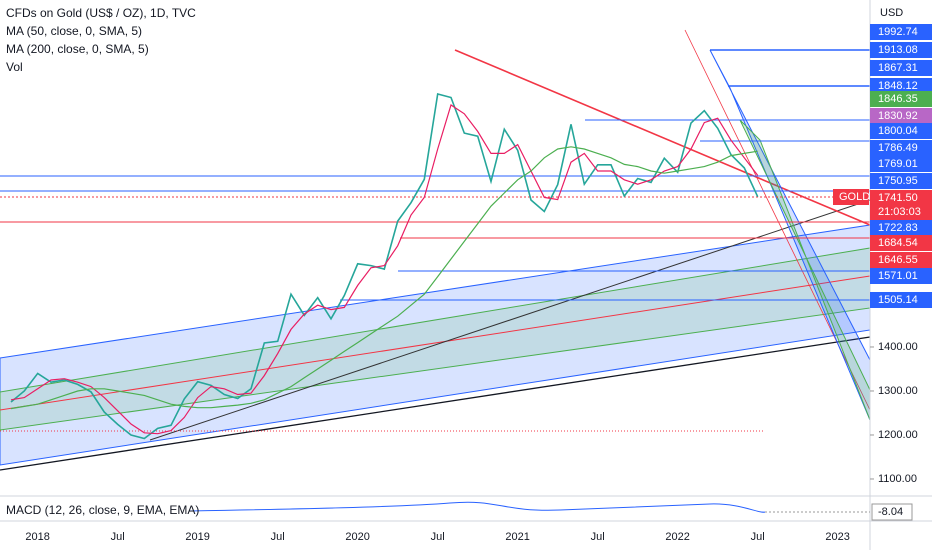 Image resolution: width=932 pixels, height=550 pixels. Describe the element at coordinates (899, 212) in the screenshot. I see `countdown: 21:03:03` at that location.